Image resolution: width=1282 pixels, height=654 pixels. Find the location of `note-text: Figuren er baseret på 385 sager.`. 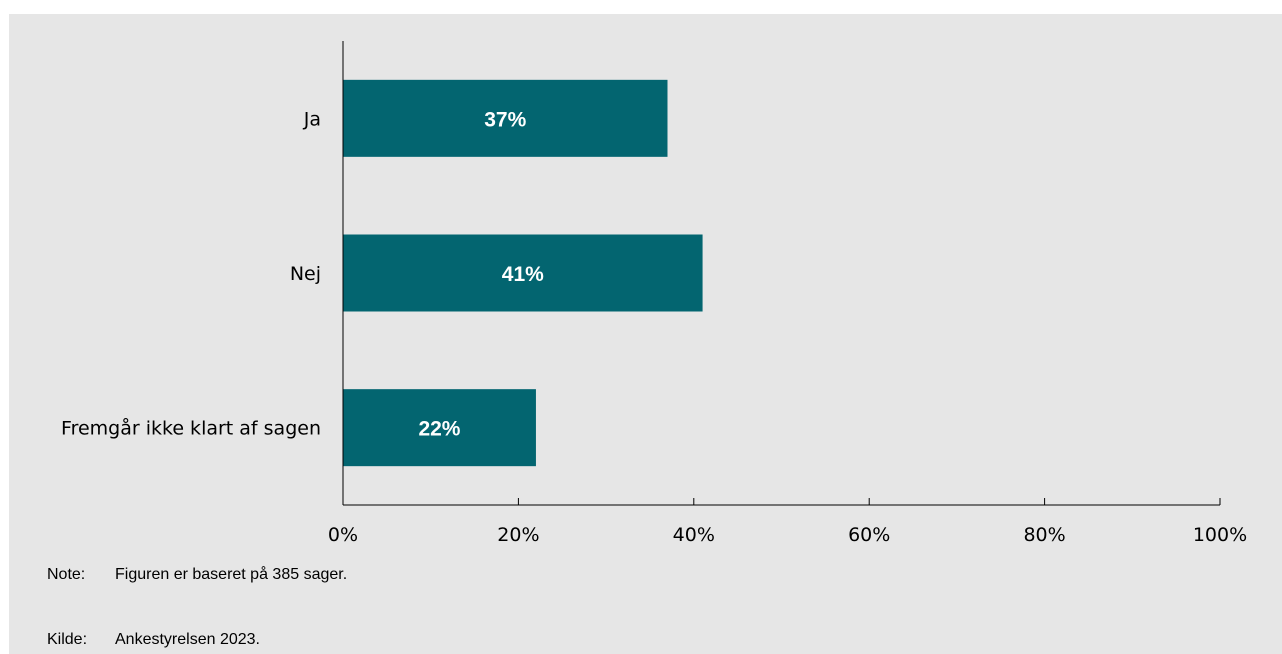

note-text: Figuren er baseret på 385 sager. is located at coordinates (231, 574).